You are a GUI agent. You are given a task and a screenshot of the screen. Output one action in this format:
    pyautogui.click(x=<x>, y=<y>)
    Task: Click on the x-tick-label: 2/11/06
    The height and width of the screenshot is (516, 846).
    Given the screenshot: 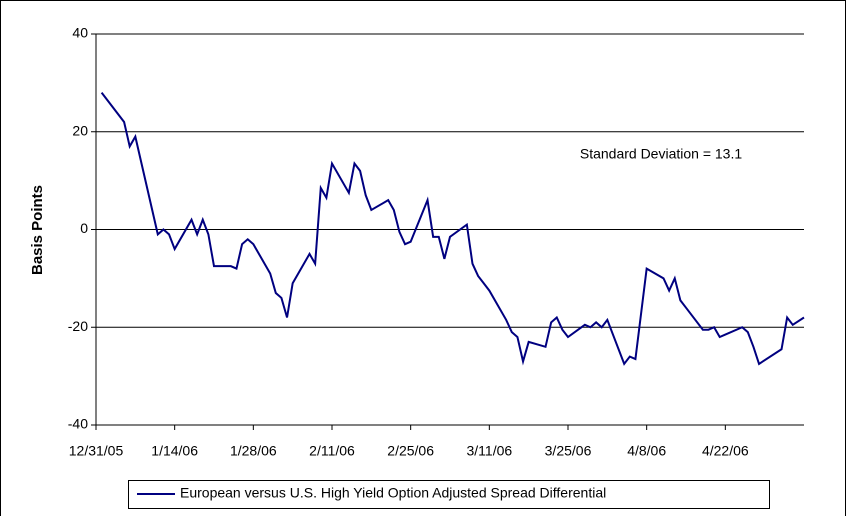 What is the action you would take?
    pyautogui.click(x=332, y=451)
    